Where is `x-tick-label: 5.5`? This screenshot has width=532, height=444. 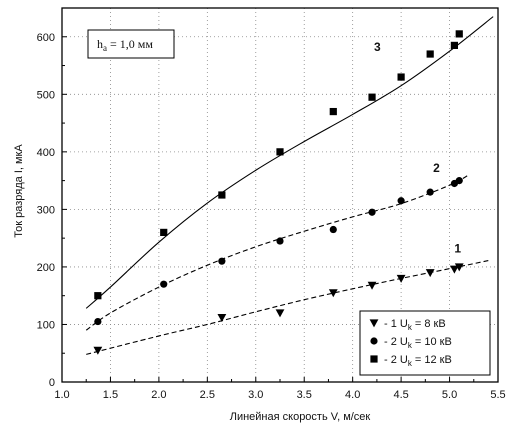
x-tick-label: 5.5 is located at coordinates (497, 395).